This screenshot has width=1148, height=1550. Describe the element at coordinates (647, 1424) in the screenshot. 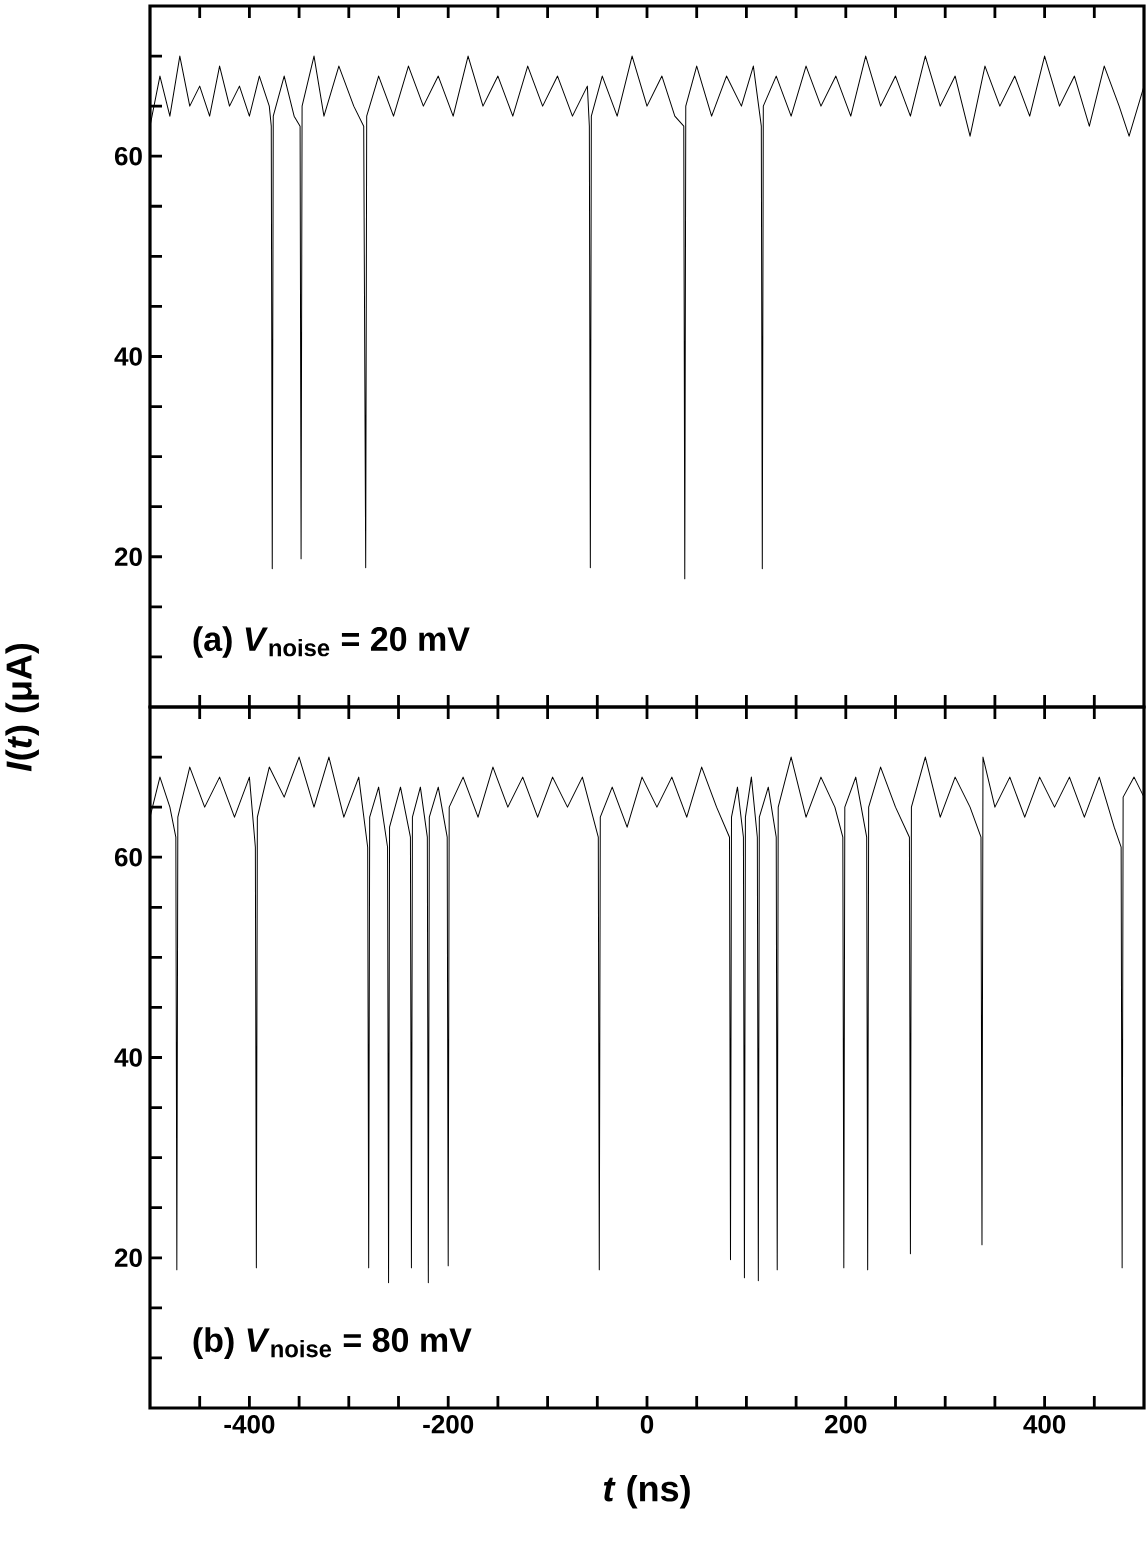

I see `x-tick-label: 0` at that location.